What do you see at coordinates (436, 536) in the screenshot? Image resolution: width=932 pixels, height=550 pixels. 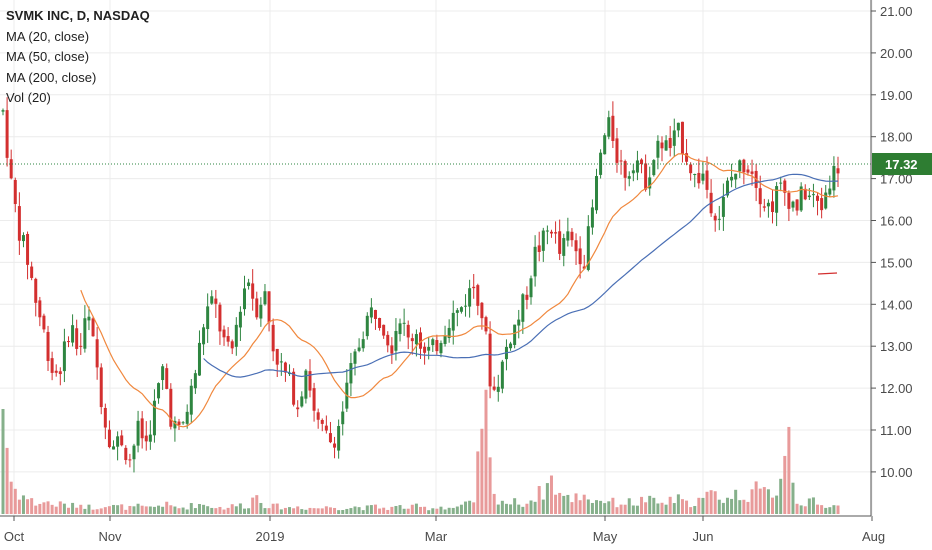 I see `x-tick-label: Mar` at bounding box center [436, 536].